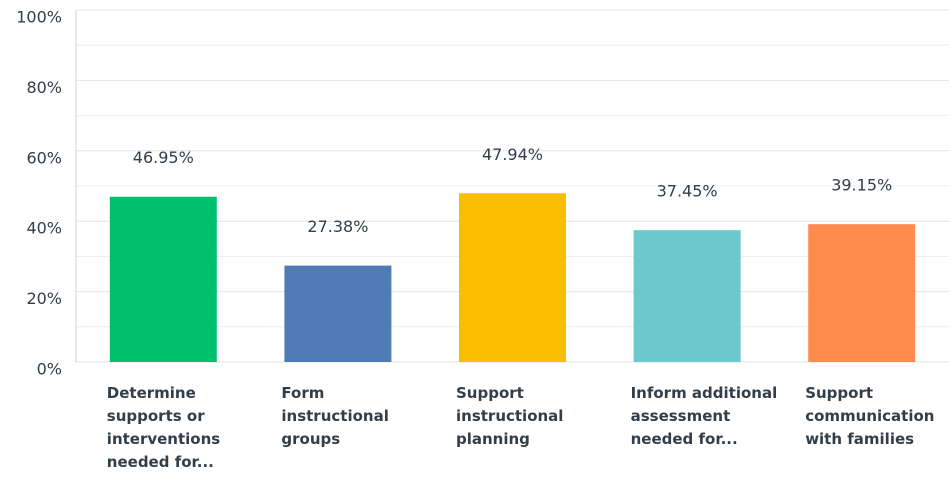 This screenshot has width=949, height=480. What do you see at coordinates (163, 157) in the screenshot?
I see `value-label: 46.95%` at bounding box center [163, 157].